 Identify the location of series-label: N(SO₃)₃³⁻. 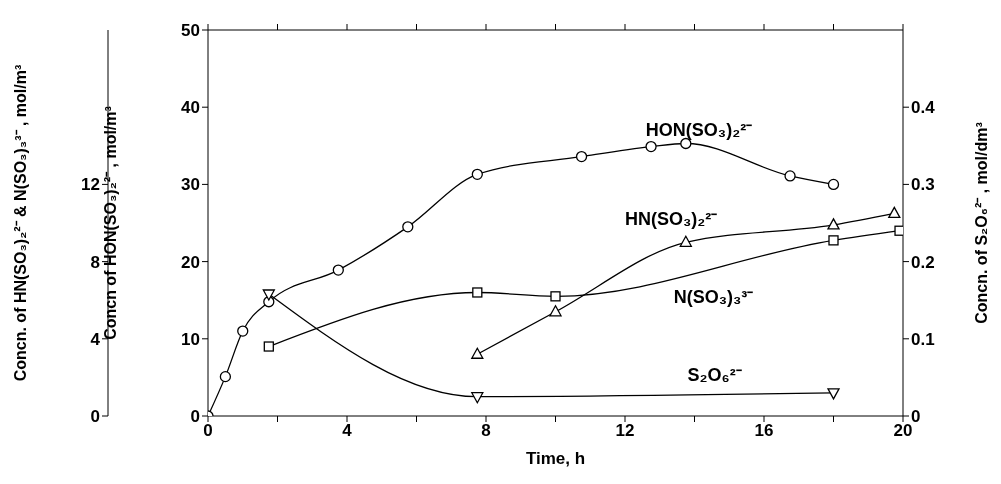
(713, 297).